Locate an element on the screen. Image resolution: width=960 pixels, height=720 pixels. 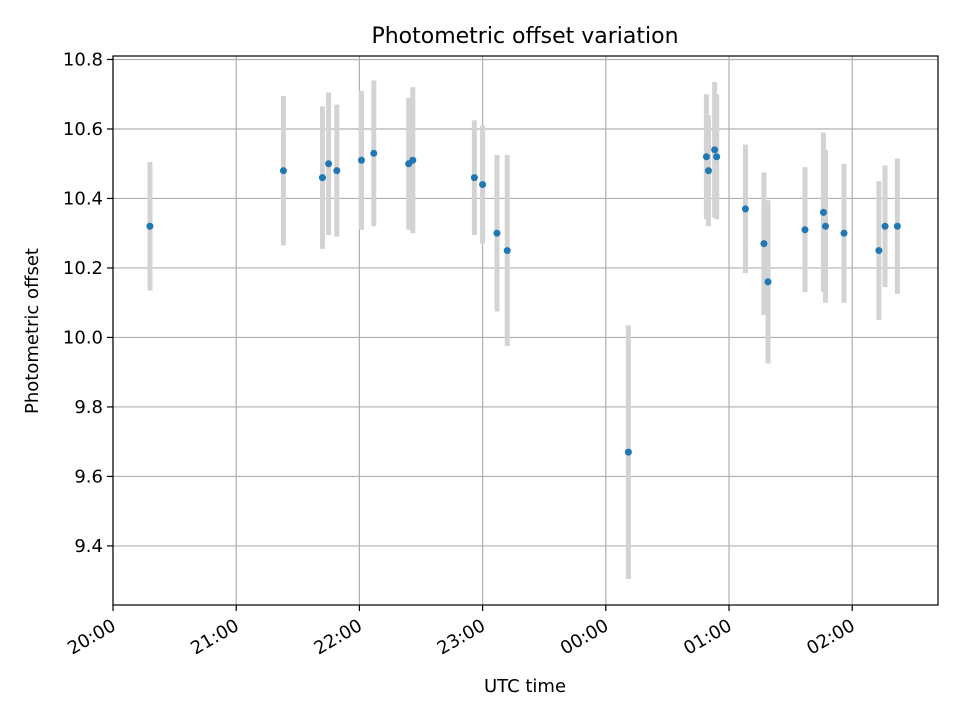
y-tick-label: 10.8 is located at coordinates (83, 59).